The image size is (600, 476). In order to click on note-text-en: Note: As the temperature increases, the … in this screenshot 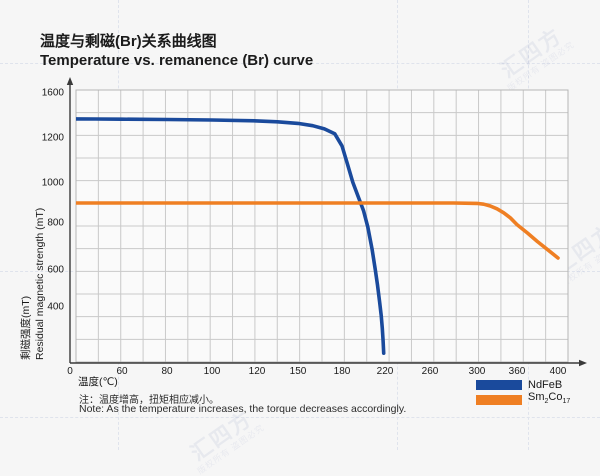, I will do `click(243, 409)`.